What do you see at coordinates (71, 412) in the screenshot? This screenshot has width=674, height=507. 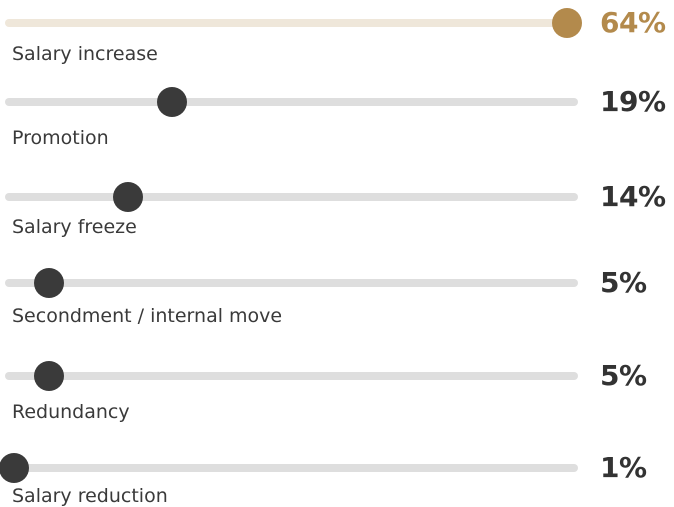 I see `category-label: Redundancy` at bounding box center [71, 412].